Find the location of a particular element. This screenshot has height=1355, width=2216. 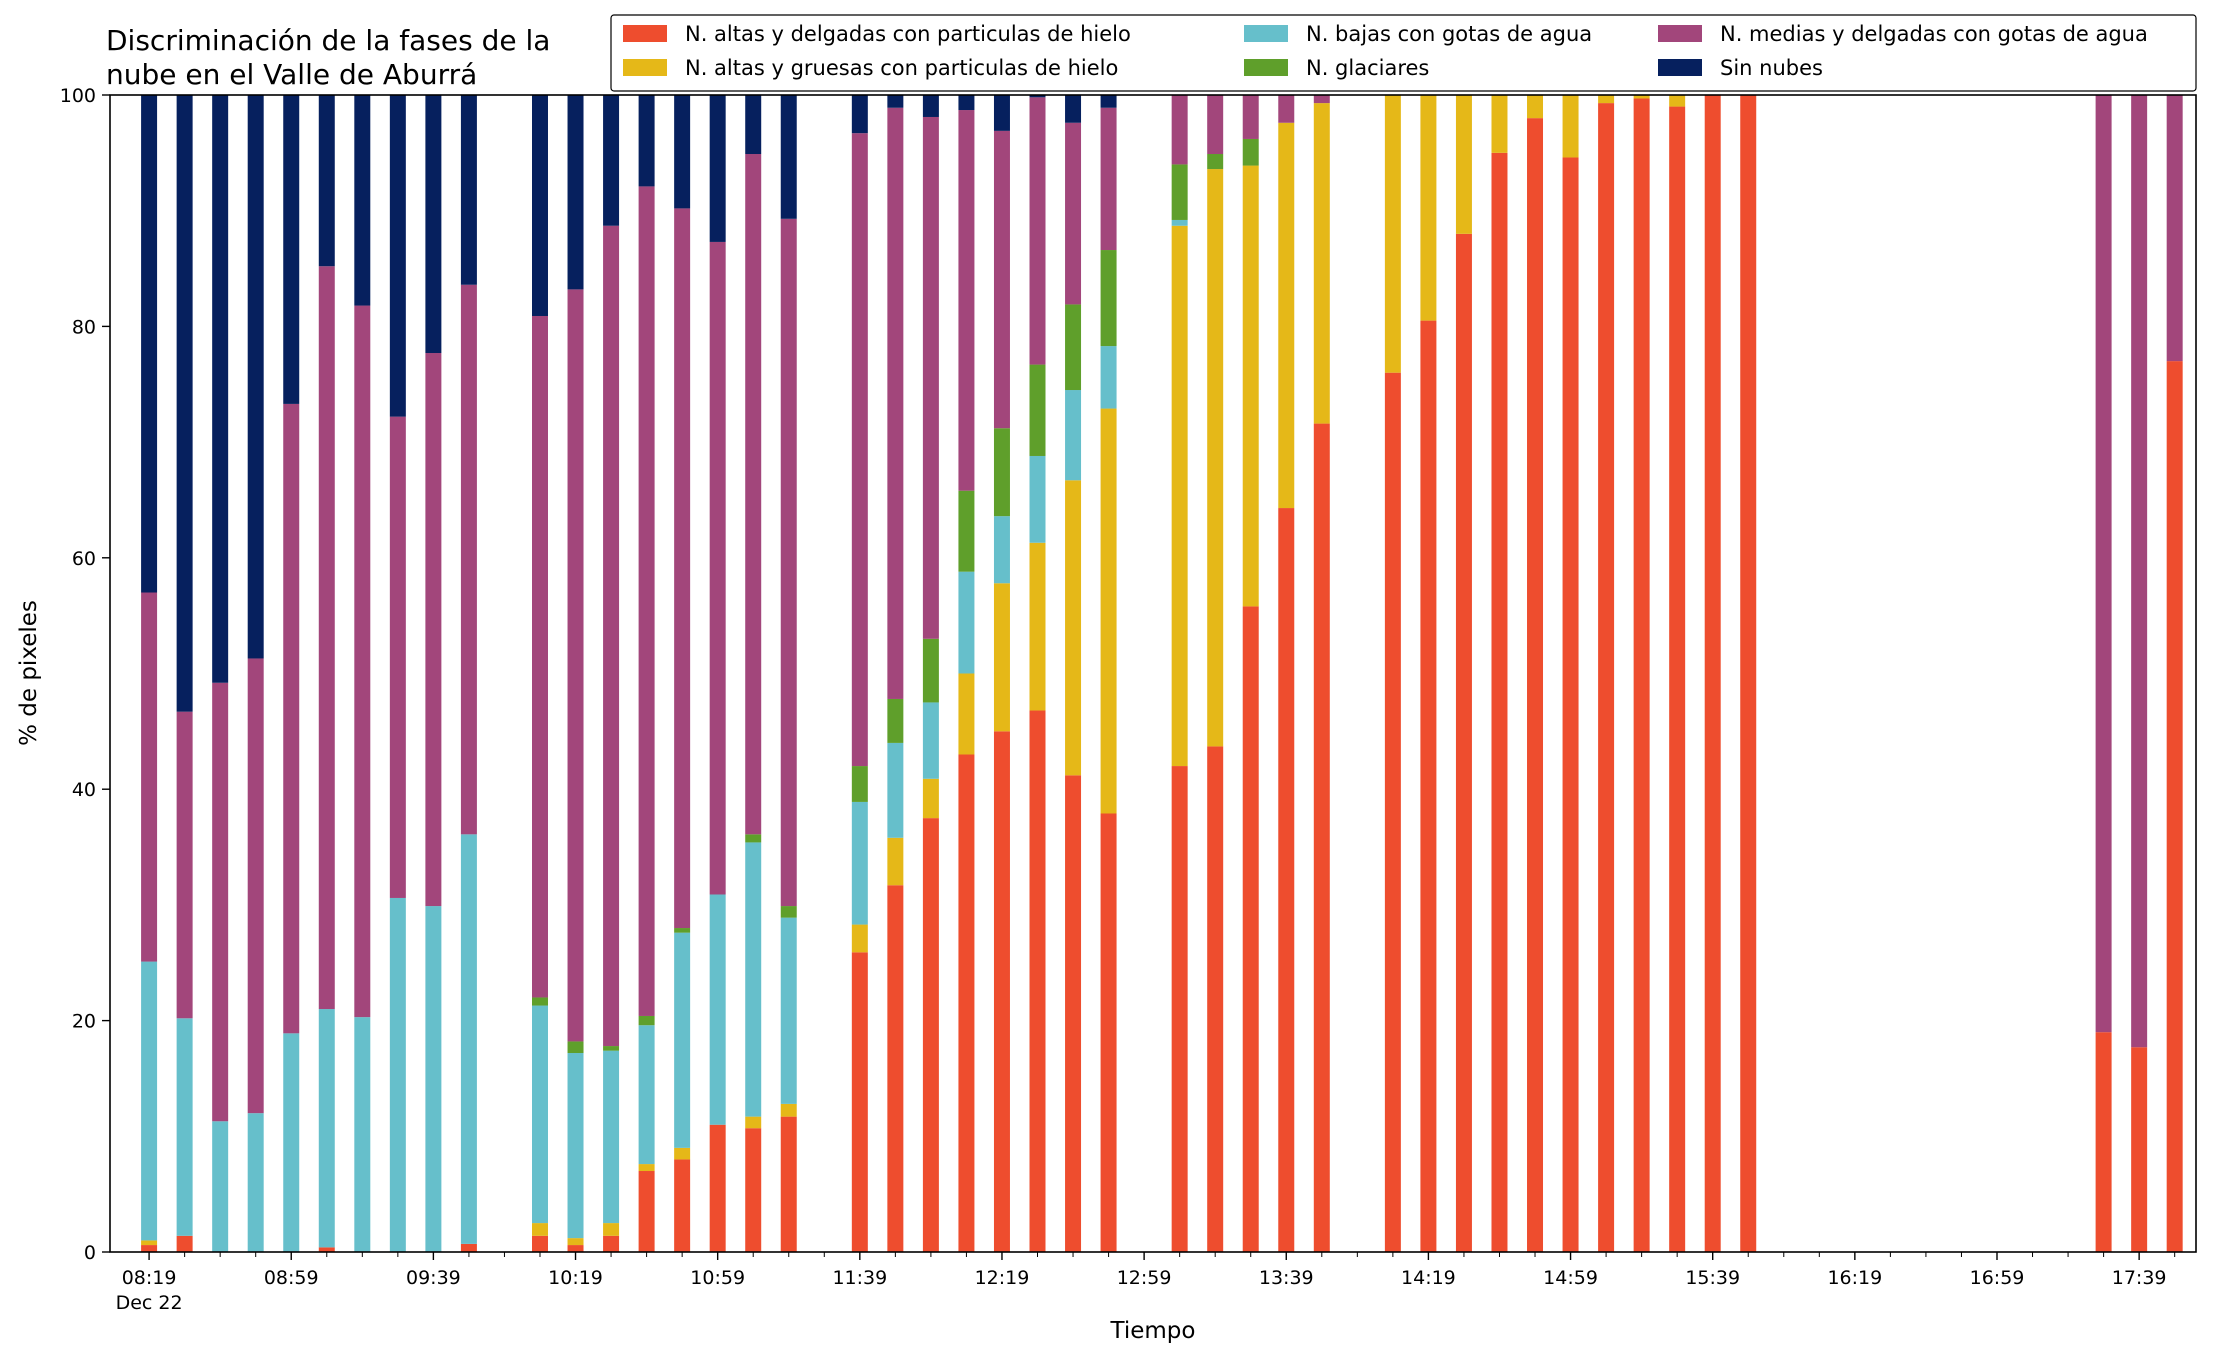

y-tick-label-0: 0 is located at coordinates (90, 1253).